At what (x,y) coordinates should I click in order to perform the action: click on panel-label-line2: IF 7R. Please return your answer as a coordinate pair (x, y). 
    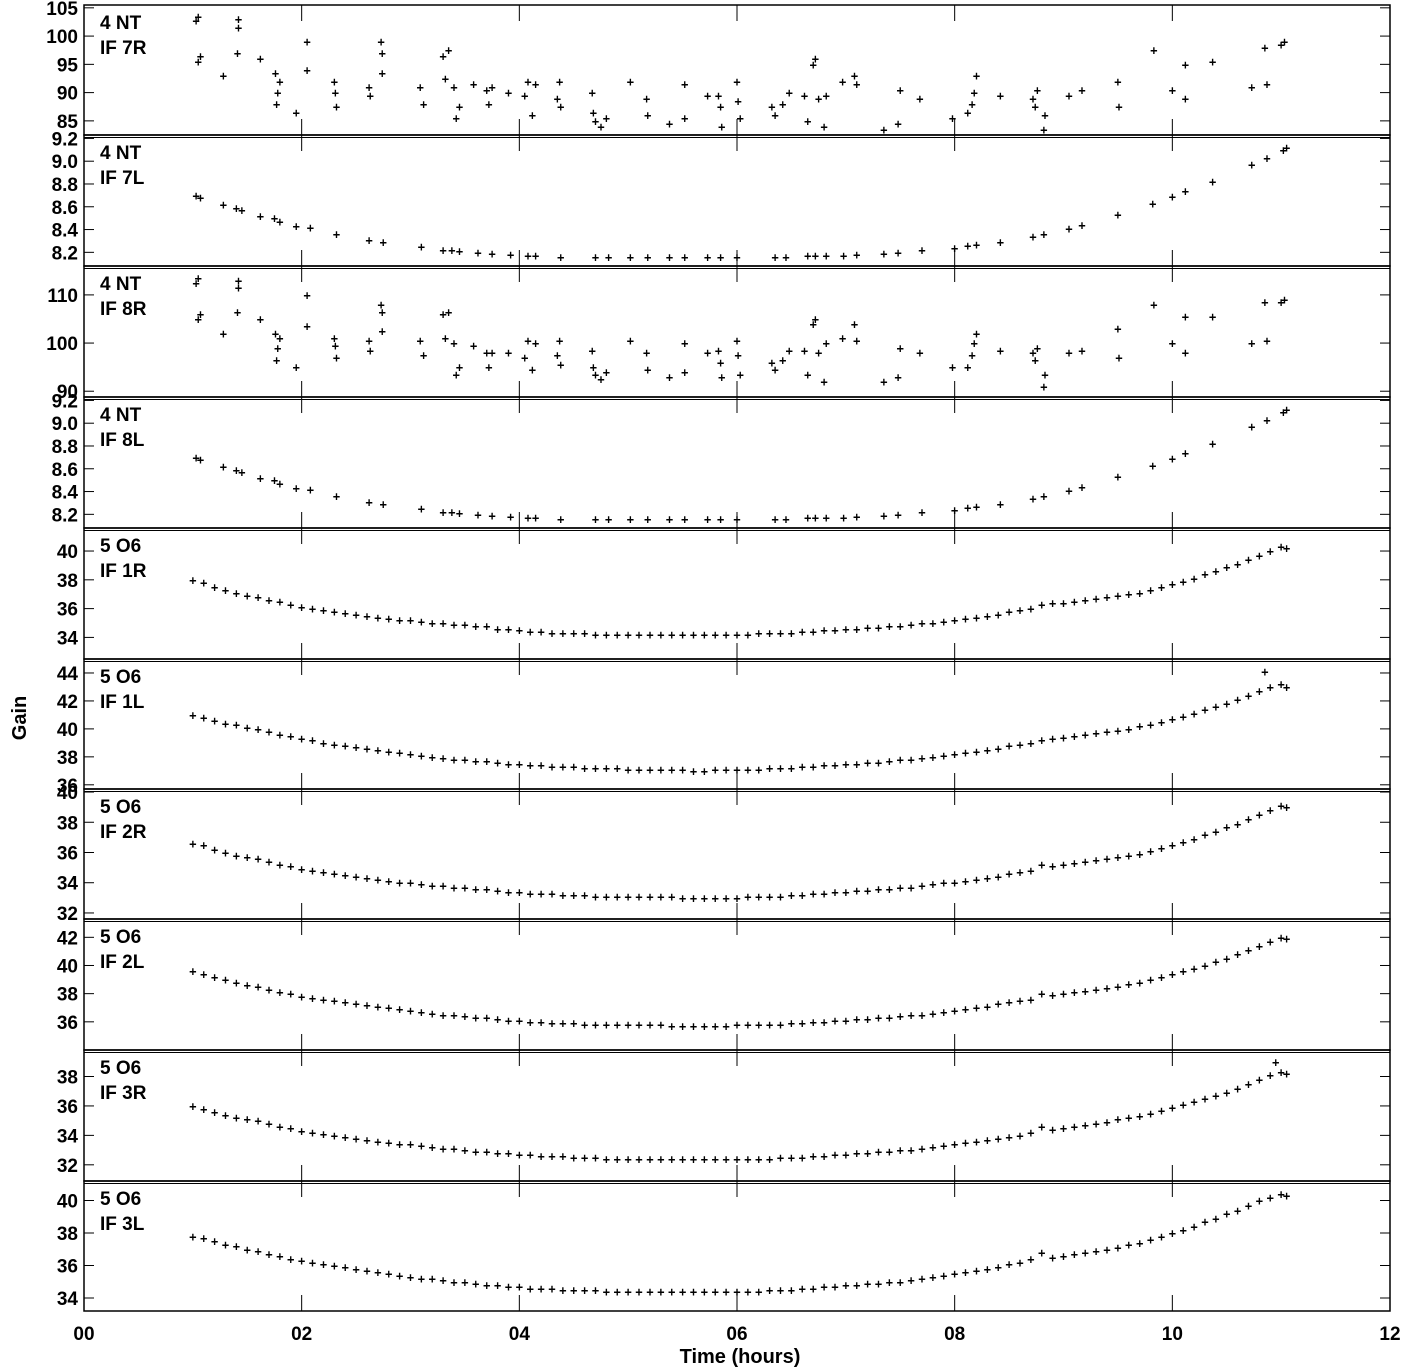
    Looking at the image, I should click on (123, 48).